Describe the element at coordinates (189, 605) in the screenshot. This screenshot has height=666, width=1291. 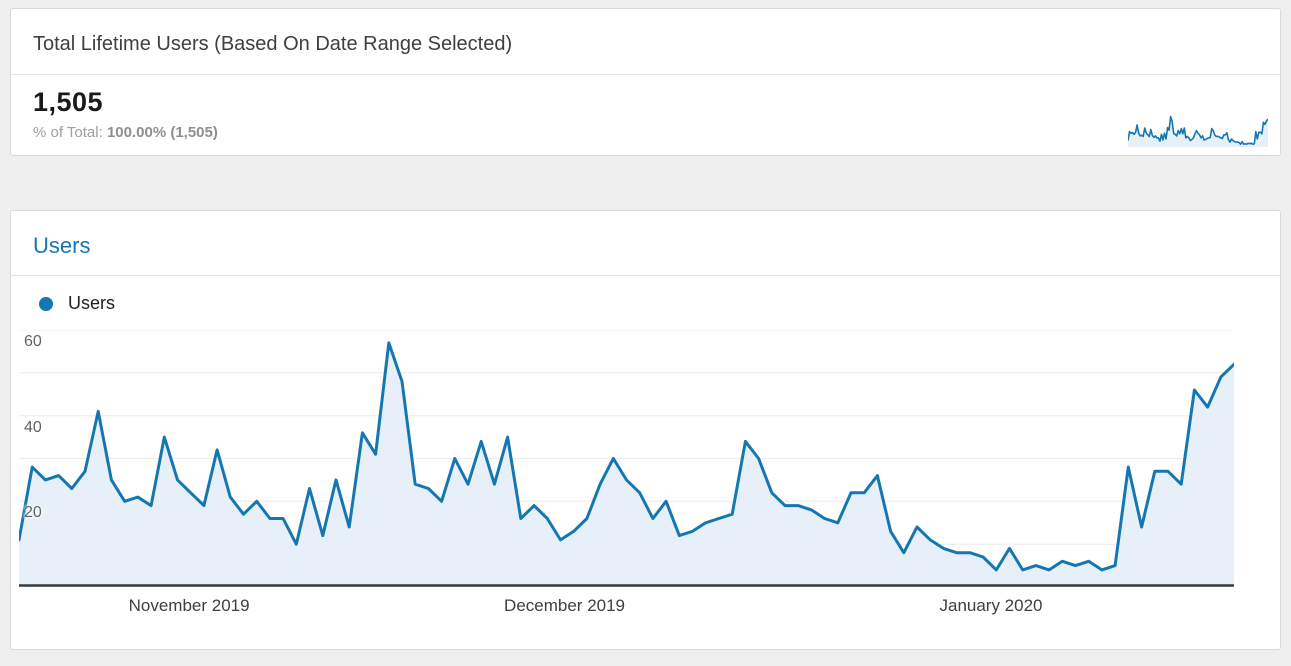
I see `x-tick-label: November 2019` at that location.